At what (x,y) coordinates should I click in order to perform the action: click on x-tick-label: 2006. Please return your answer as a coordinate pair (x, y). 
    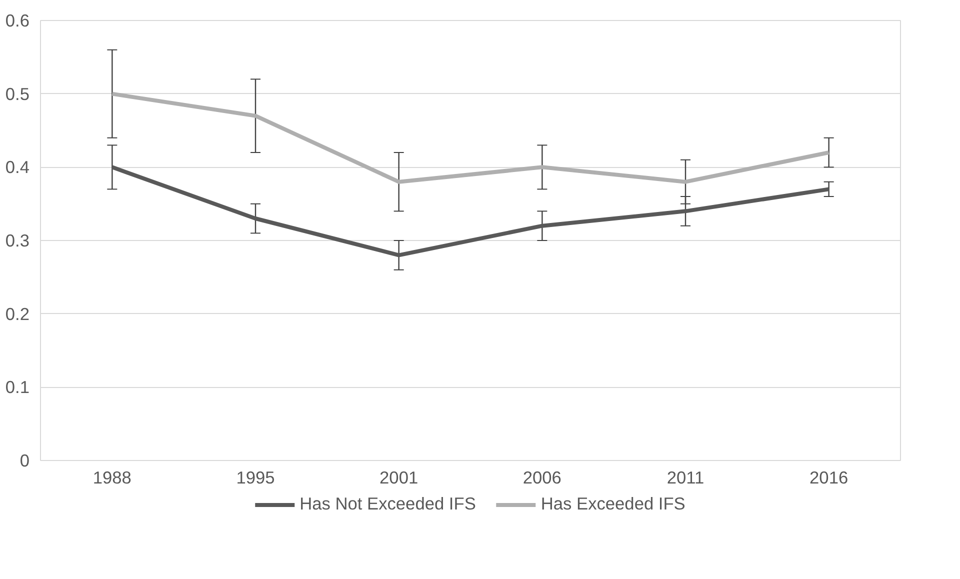
    Looking at the image, I should click on (542, 478).